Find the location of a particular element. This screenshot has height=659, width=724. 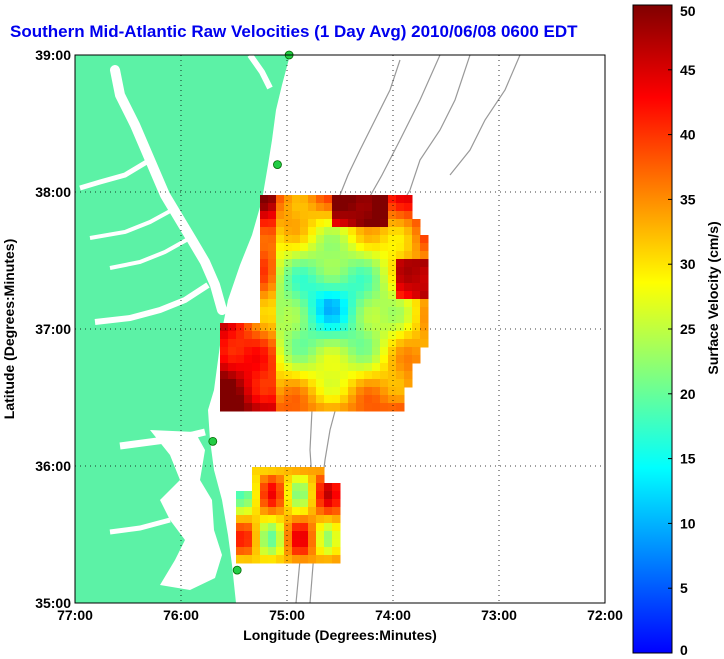

colorbar-tick-label: 10 is located at coordinates (688, 523).